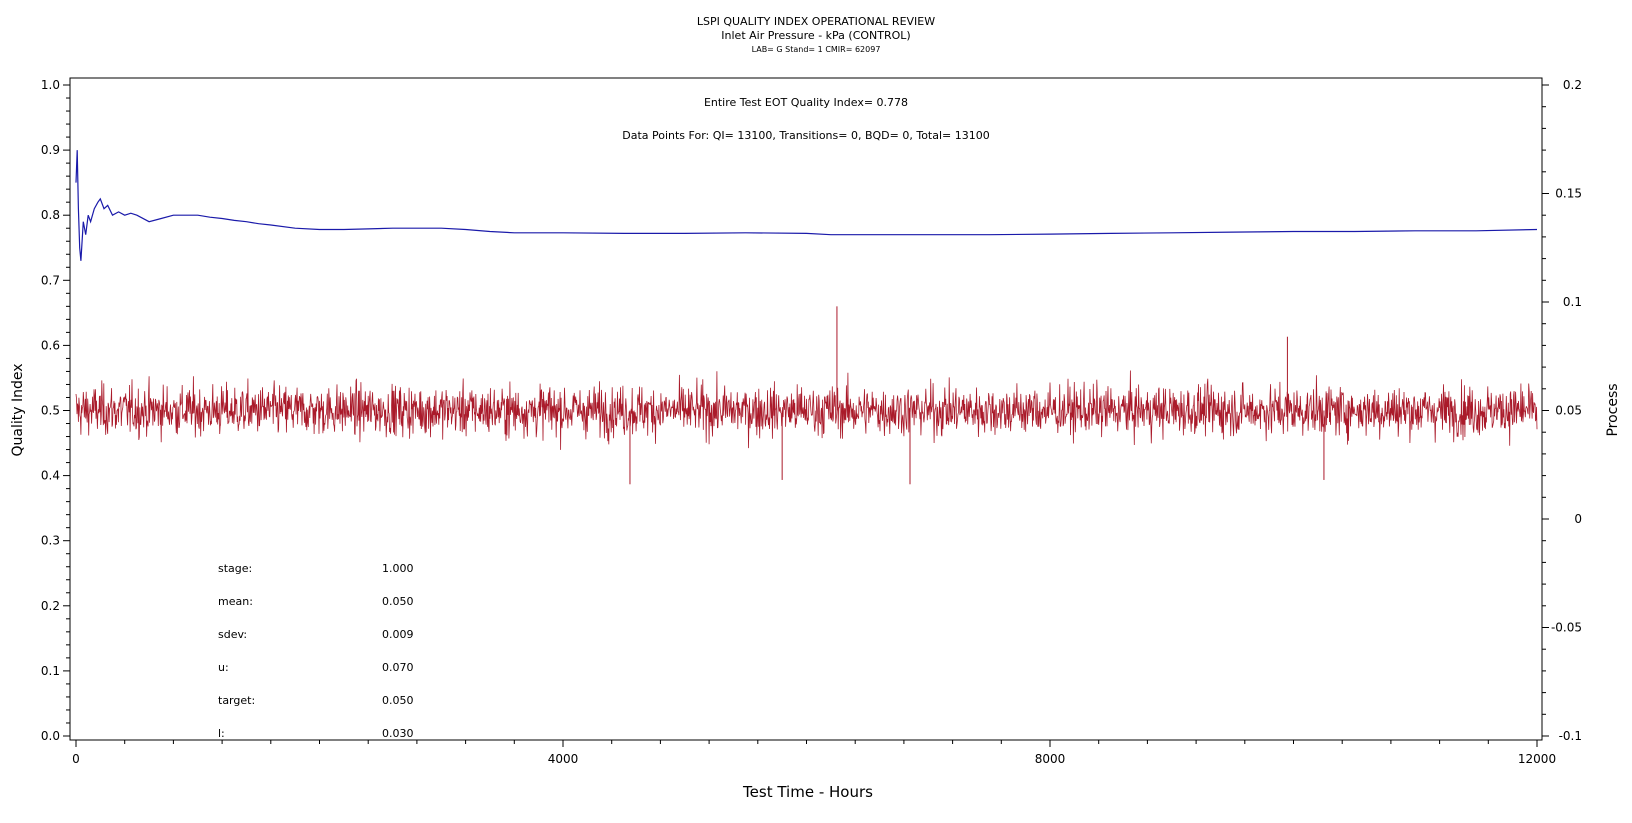 This screenshot has height=823, width=1632. I want to click on y2-tick-label: 0.05, so click(1568, 411).